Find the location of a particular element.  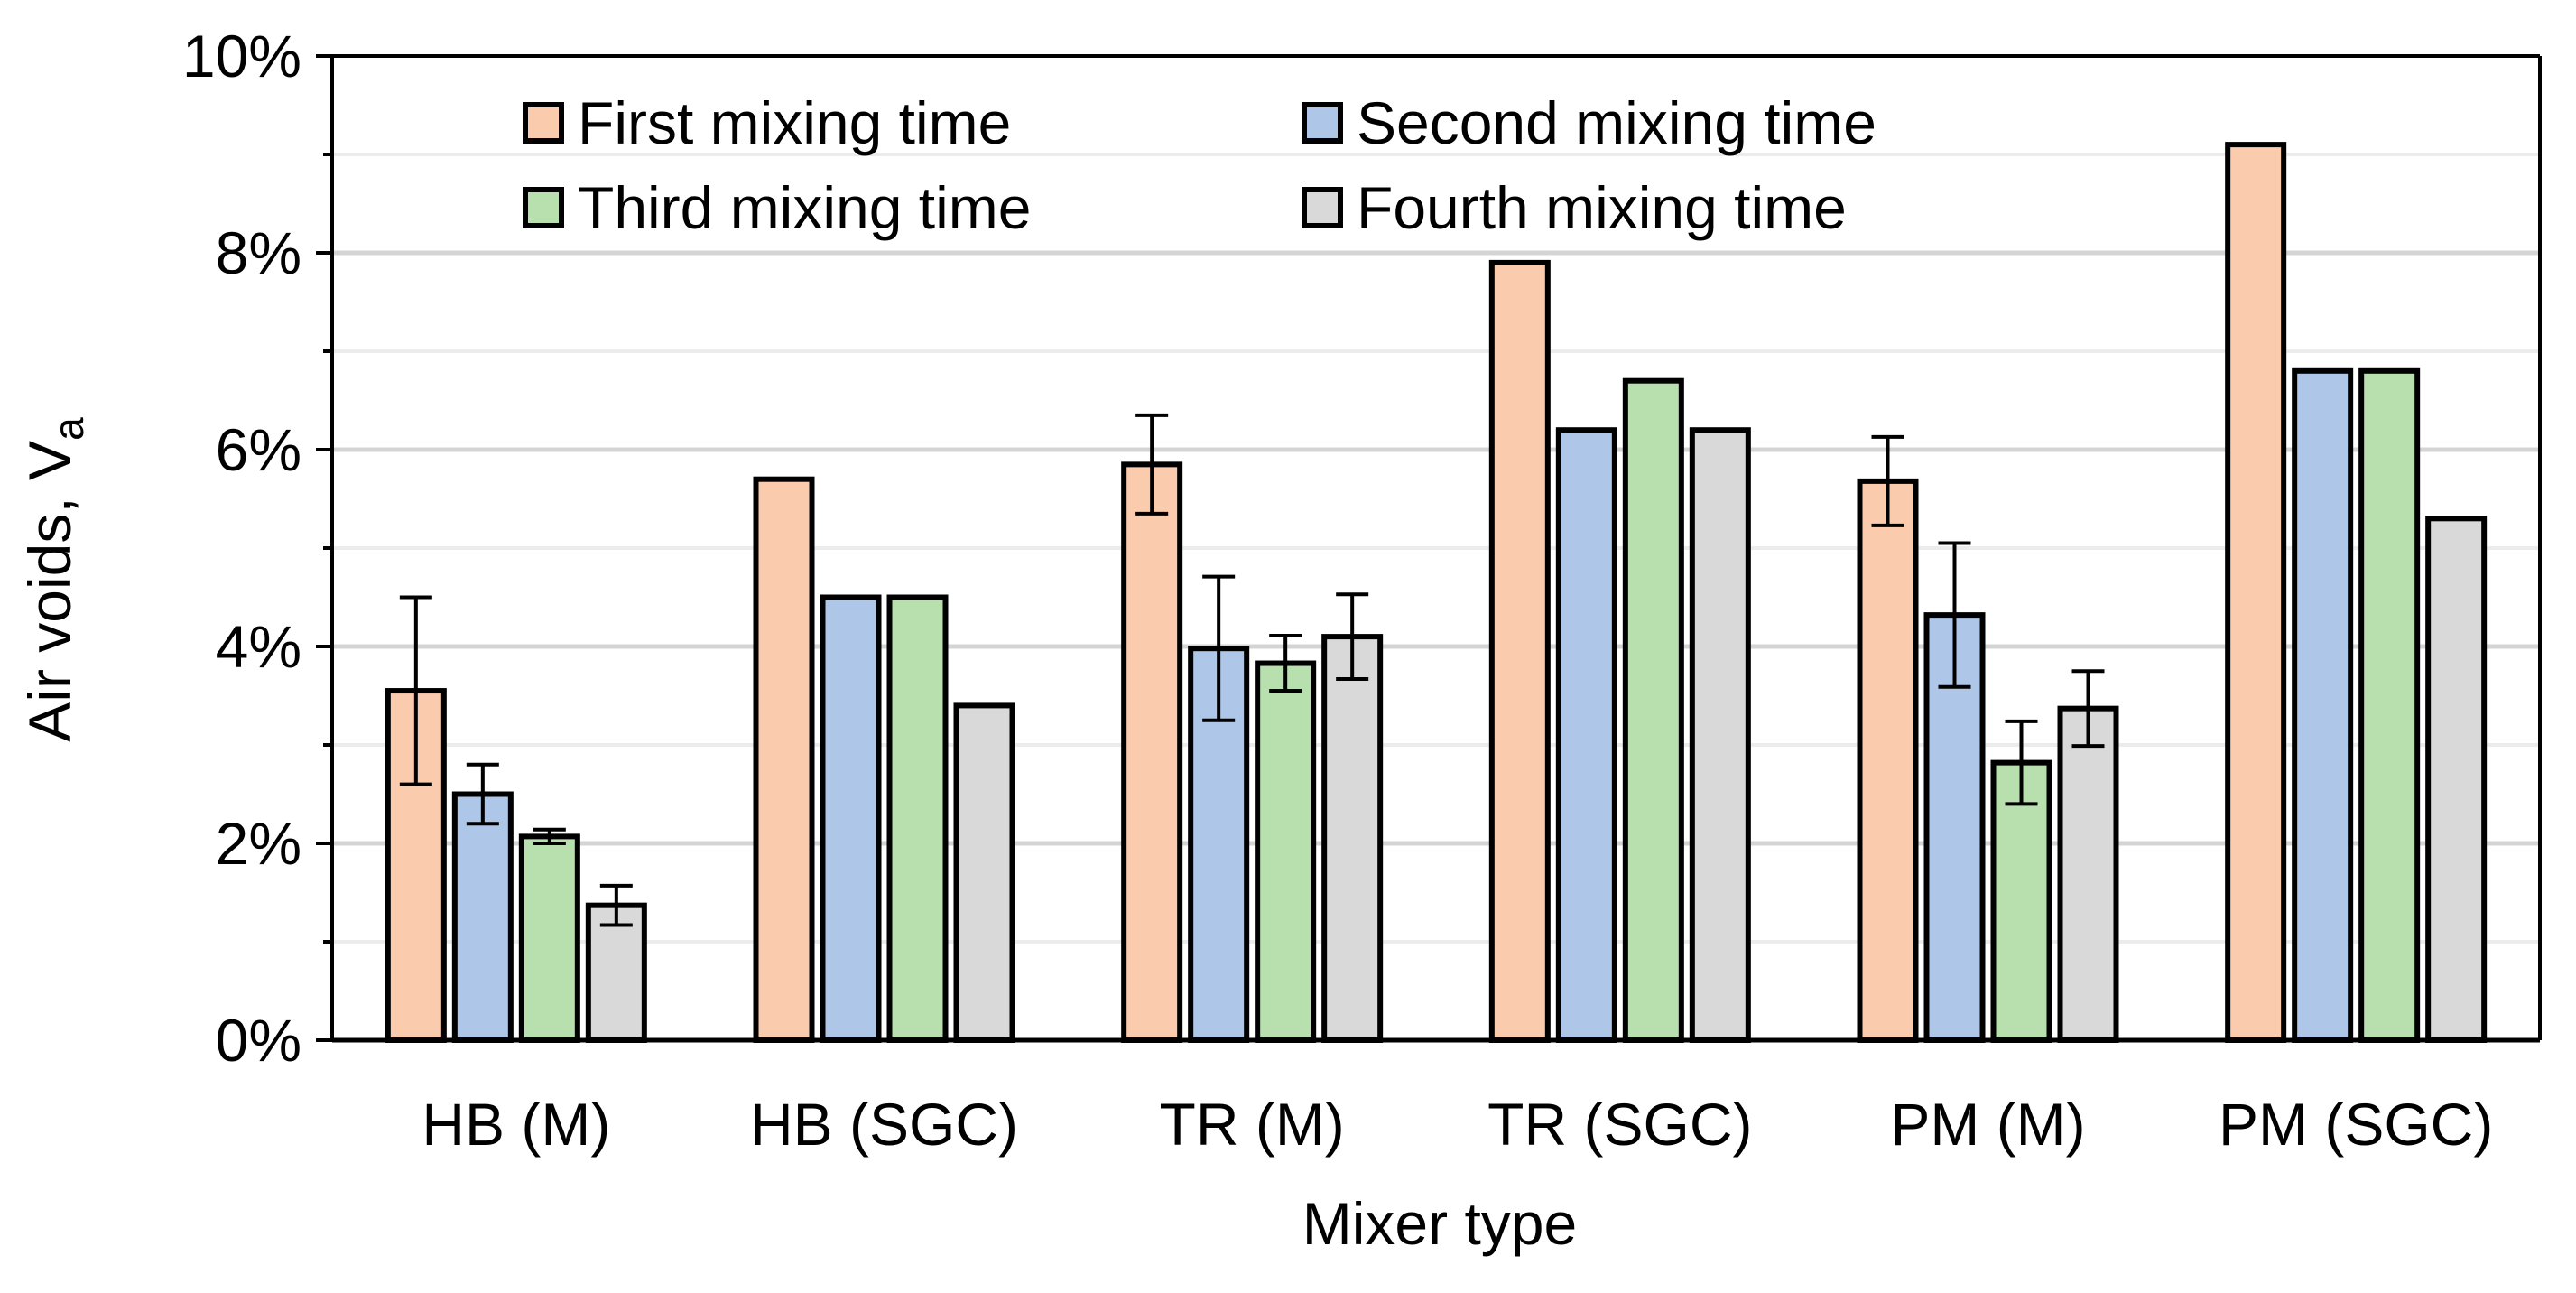

x-axis-title: Mixer type is located at coordinates (1439, 1223).